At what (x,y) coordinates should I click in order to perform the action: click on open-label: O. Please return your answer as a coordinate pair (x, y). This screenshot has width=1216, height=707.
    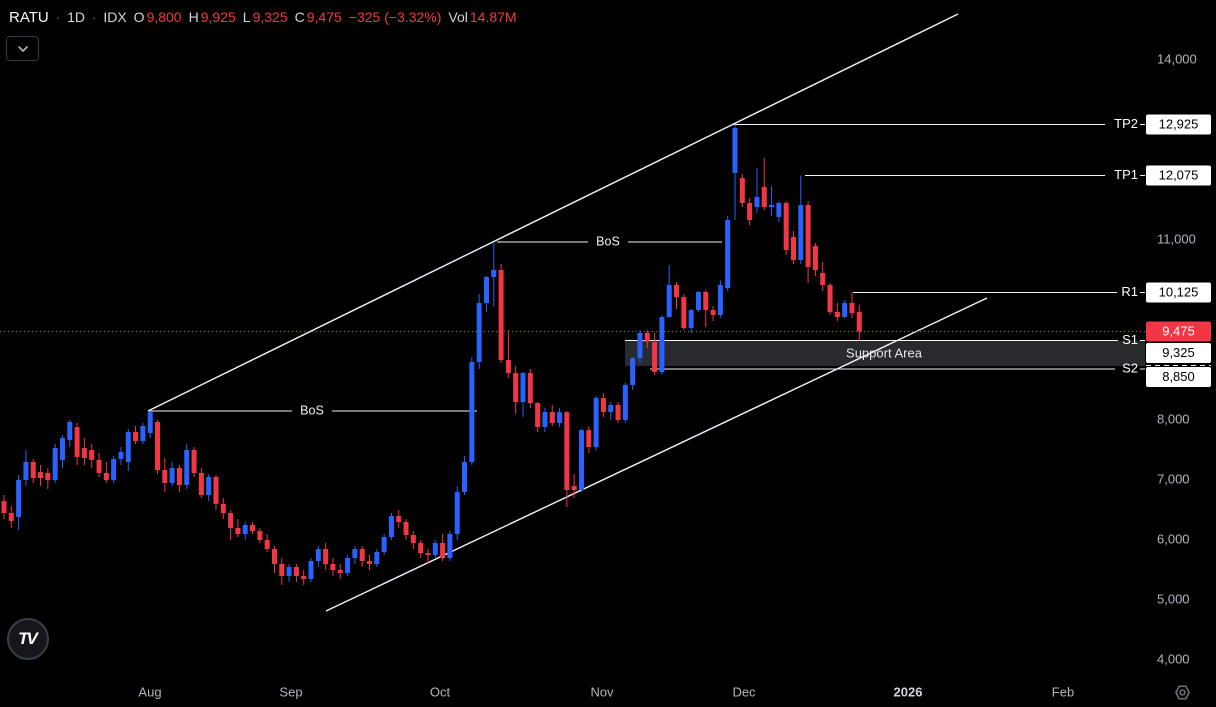
    Looking at the image, I should click on (139, 17).